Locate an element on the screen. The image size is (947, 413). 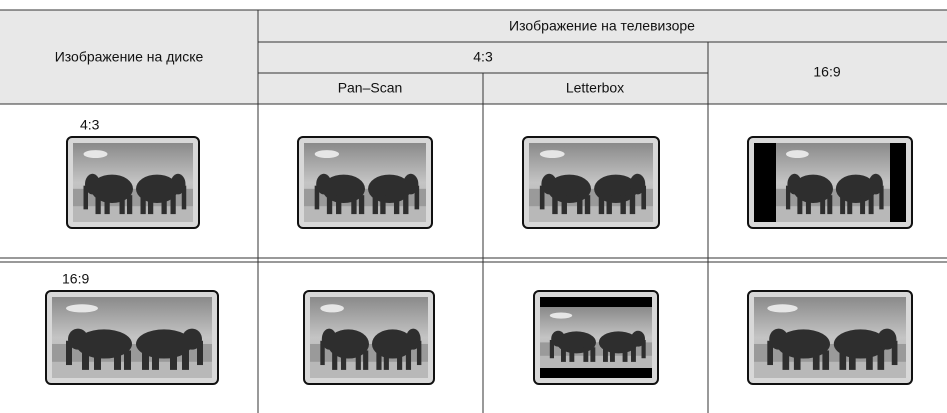
row-label: 16:9 is located at coordinates (75, 279).